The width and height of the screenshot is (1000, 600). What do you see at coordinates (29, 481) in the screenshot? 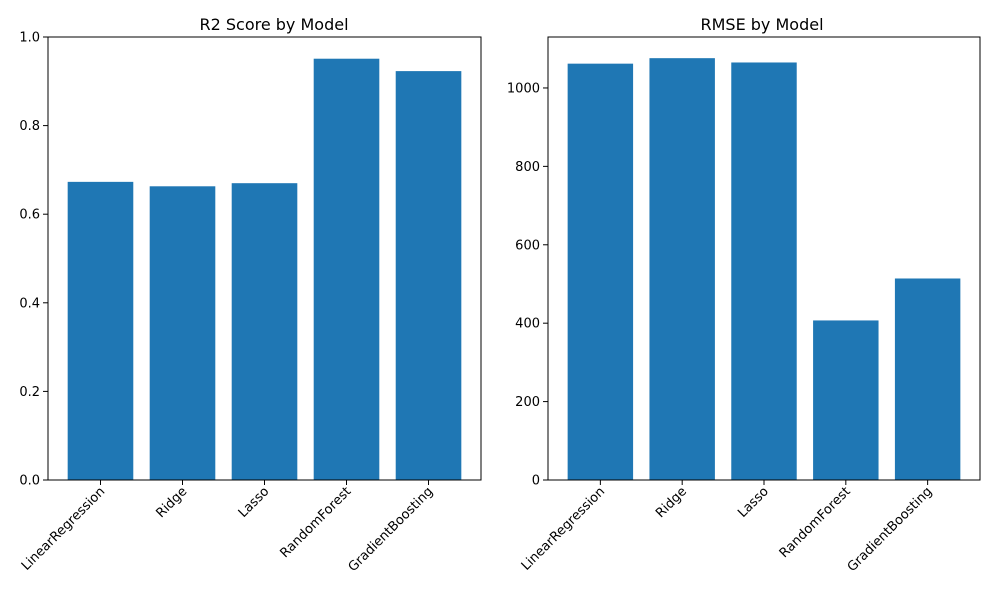
I see `y-tick-label: 0.0` at bounding box center [29, 481].